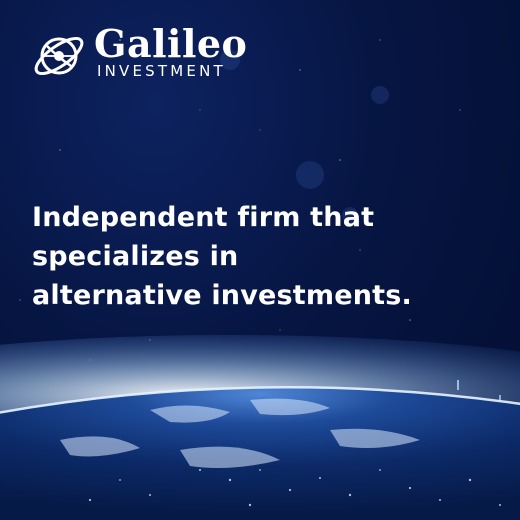 This screenshot has width=520, height=520. I want to click on brand-tagline: INVESTMENT, so click(161, 71).